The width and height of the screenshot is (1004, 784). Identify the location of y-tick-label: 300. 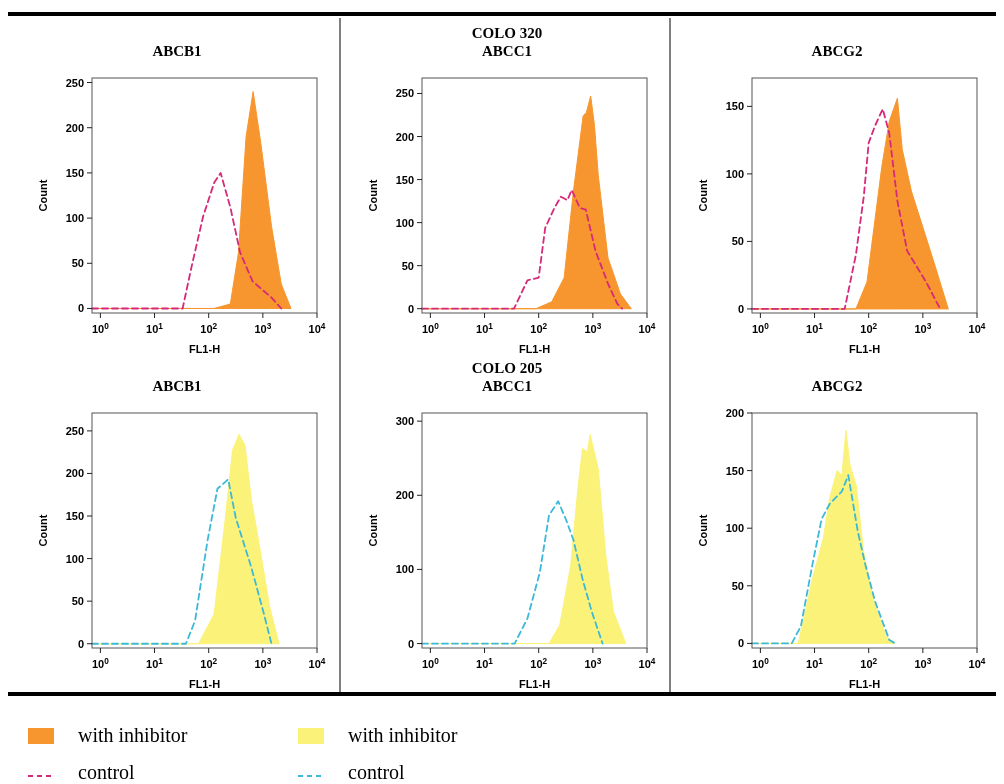
(404, 421).